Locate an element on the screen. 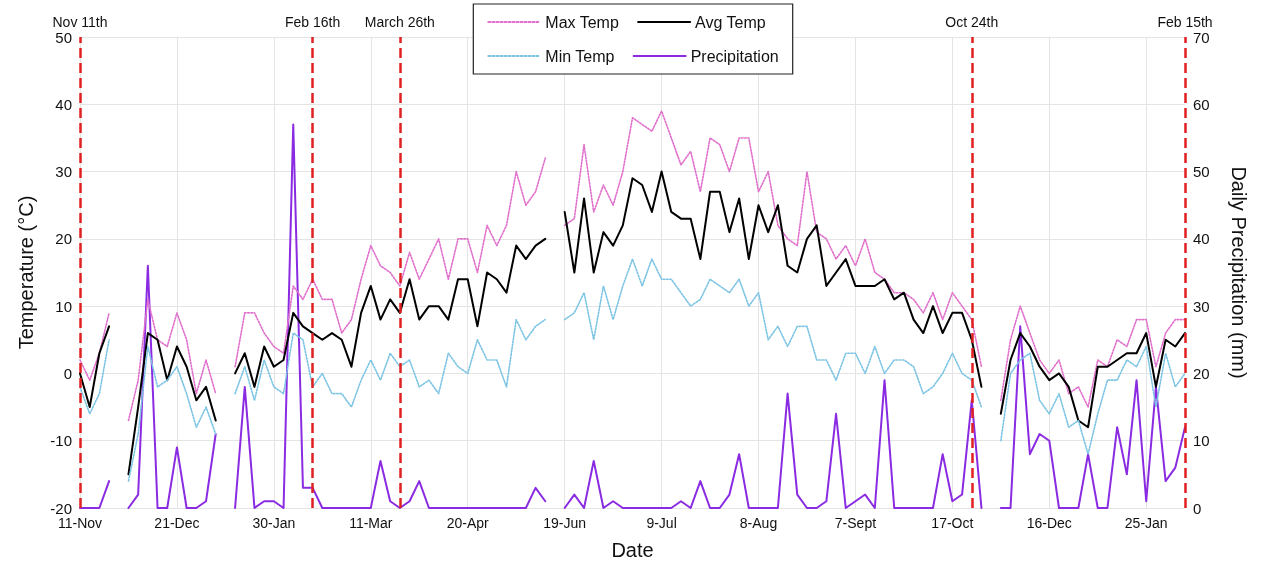 The width and height of the screenshot is (1266, 567). y-tick-label: 30 is located at coordinates (63, 172).